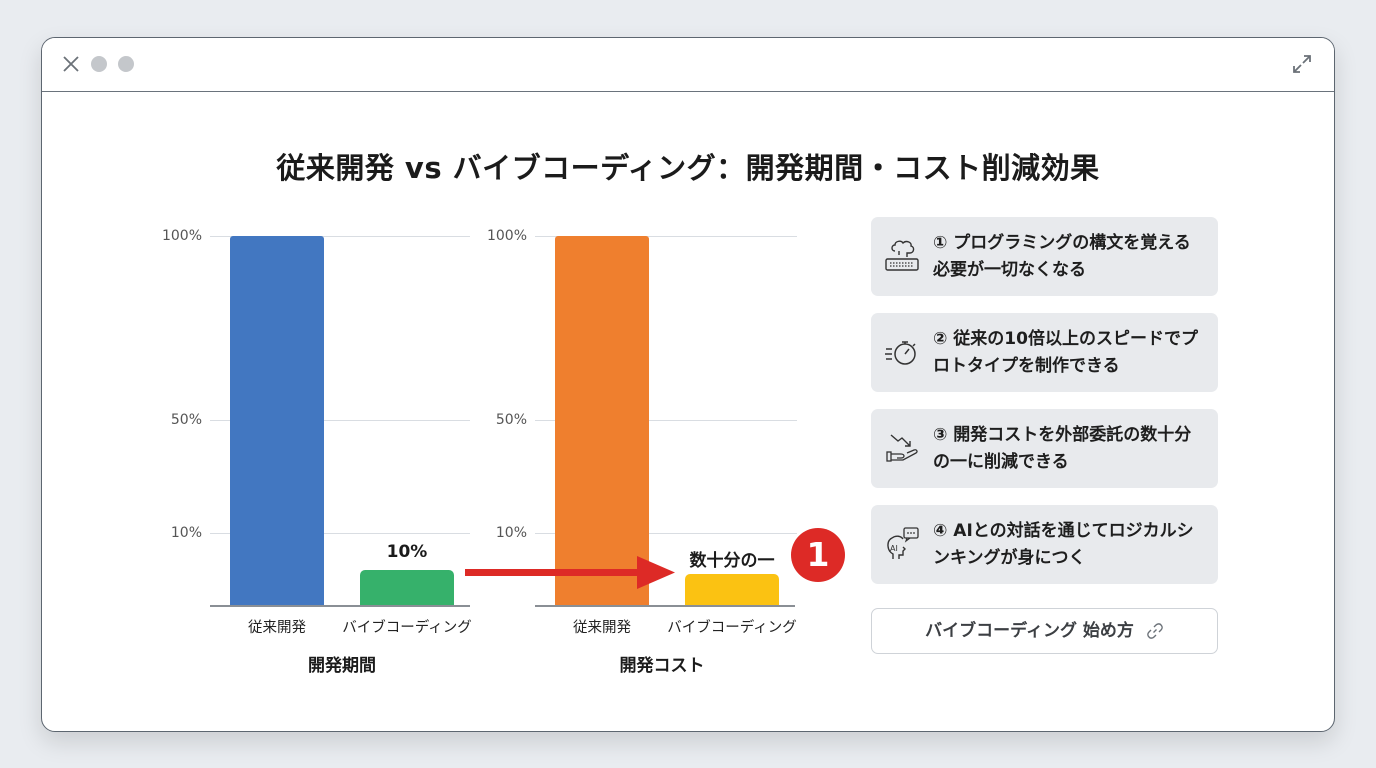 The width and height of the screenshot is (1376, 768). What do you see at coordinates (342, 666) in the screenshot?
I see `x-axis-title: 開発期間` at bounding box center [342, 666].